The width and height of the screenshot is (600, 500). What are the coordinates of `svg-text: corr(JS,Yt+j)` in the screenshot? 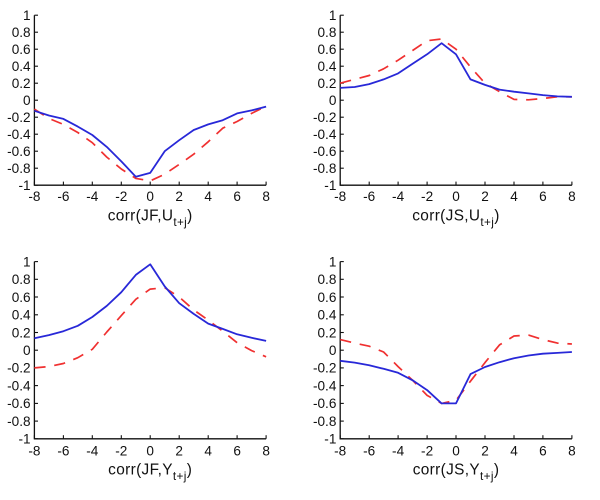 It's located at (456, 472).